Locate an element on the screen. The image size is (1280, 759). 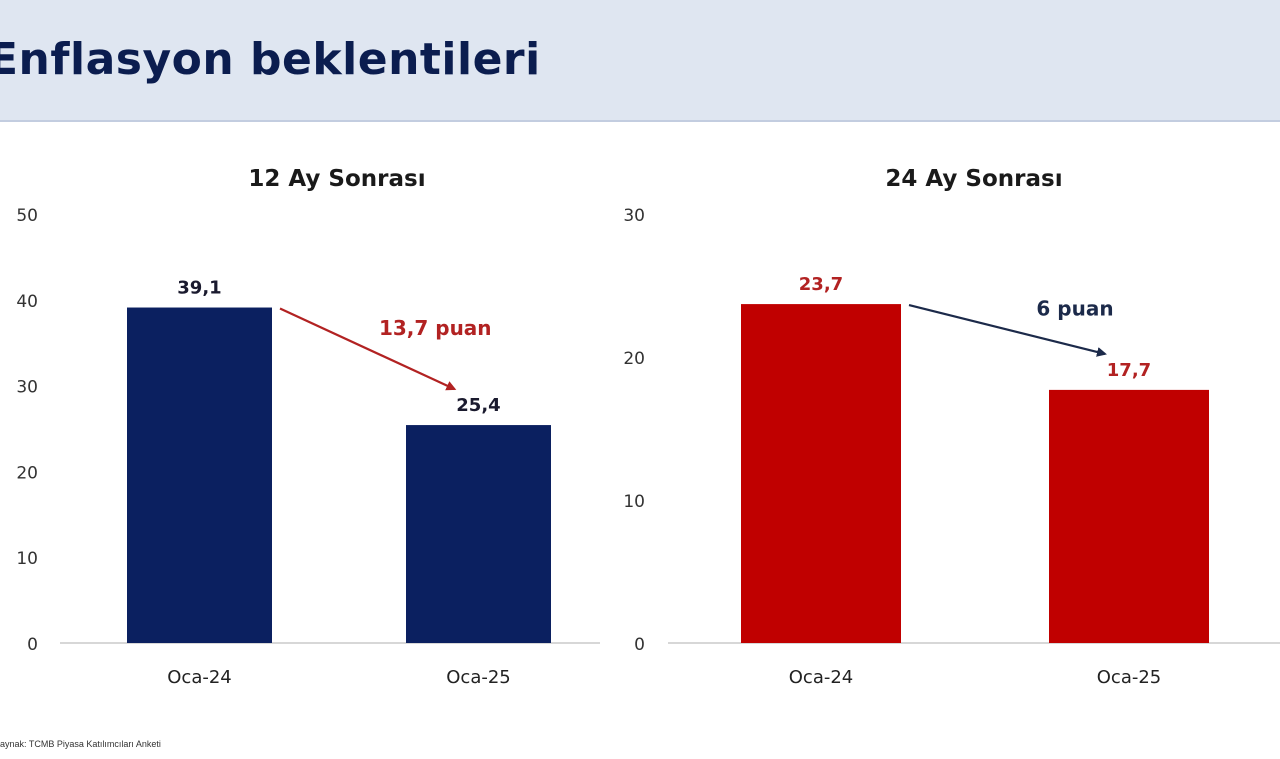
data-label: 17,7 is located at coordinates (1129, 370).